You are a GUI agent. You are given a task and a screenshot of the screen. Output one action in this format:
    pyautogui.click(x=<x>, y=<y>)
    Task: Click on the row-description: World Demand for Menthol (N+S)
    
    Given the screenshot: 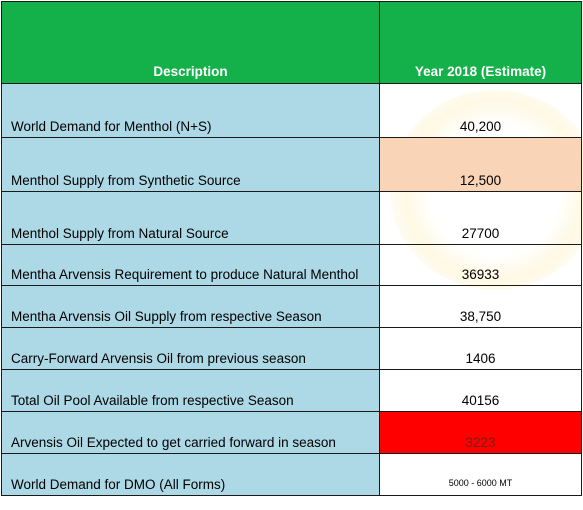 What is the action you would take?
    pyautogui.click(x=190, y=110)
    